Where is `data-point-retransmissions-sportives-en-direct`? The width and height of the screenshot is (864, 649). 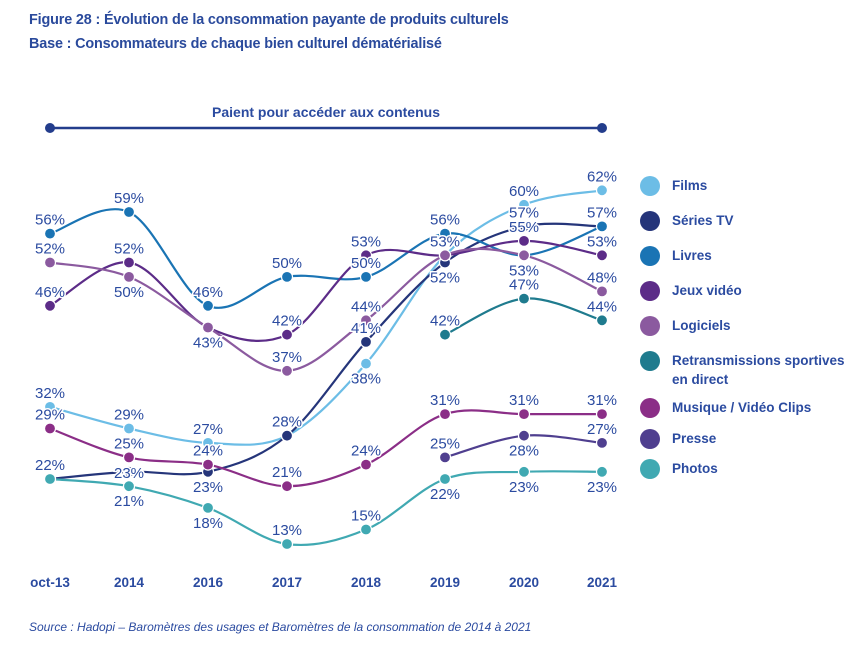 data-point-retransmissions-sportives-en-direct is located at coordinates (524, 298).